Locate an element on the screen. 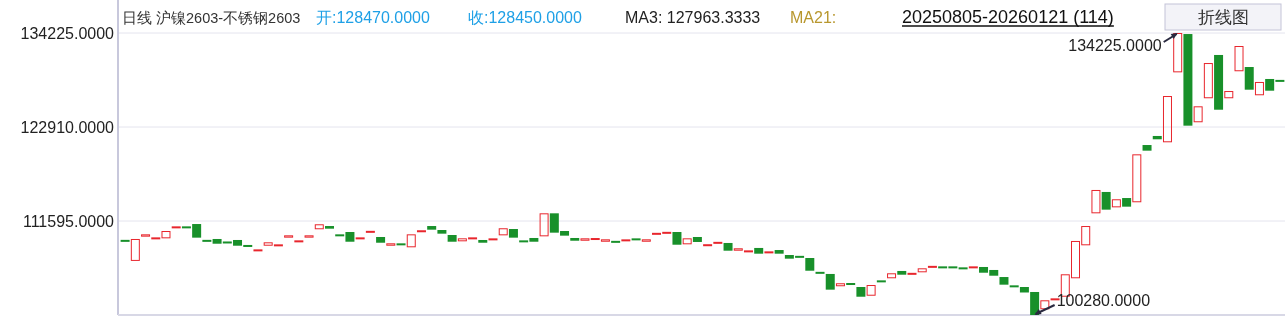 This screenshot has width=1286, height=316. text: 收:128450.0000 is located at coordinates (525, 17).